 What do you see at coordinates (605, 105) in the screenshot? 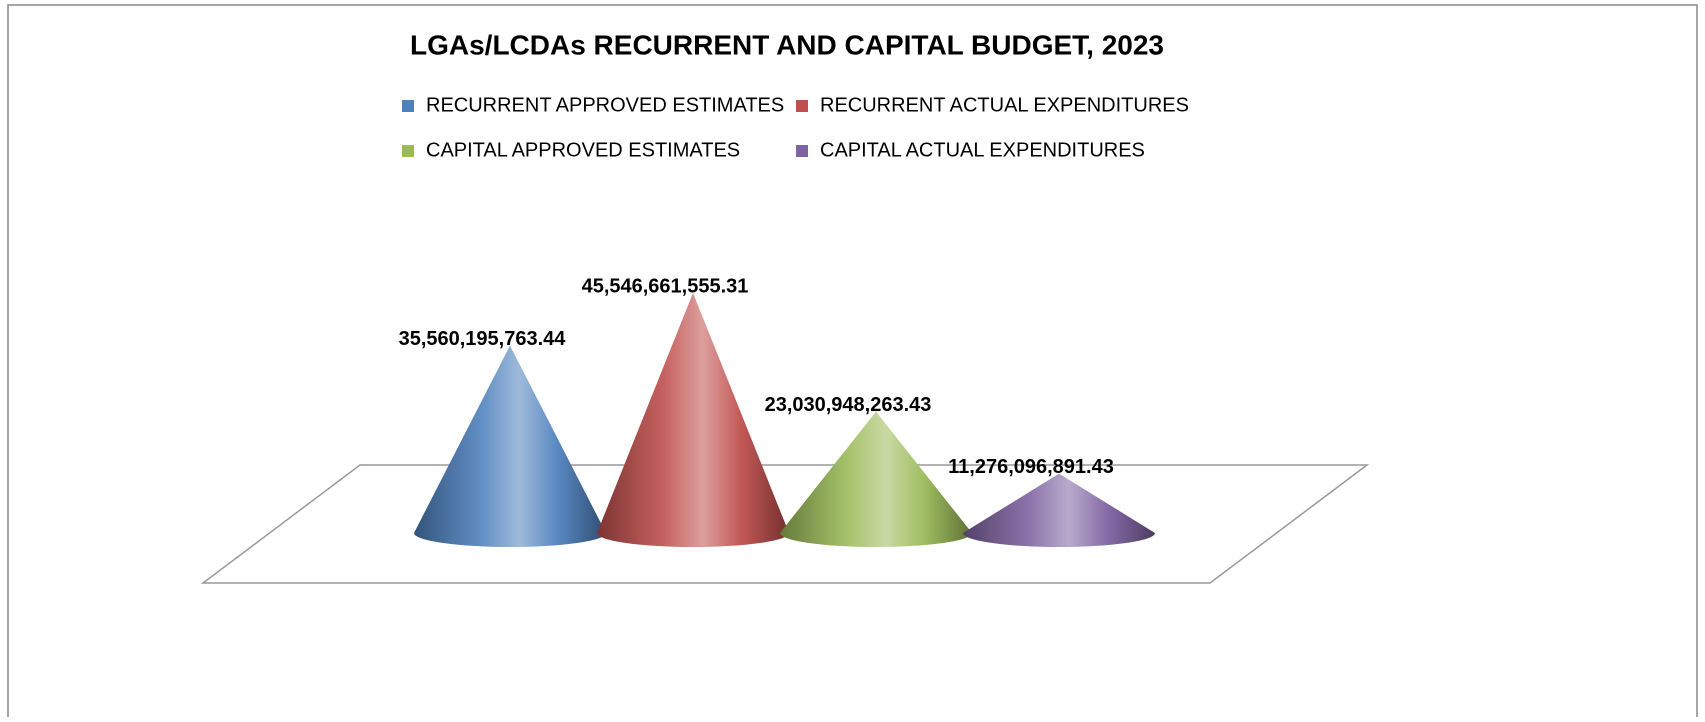
I see `legend-label: RECURRENT APPROVED ESTIMATES` at bounding box center [605, 105].